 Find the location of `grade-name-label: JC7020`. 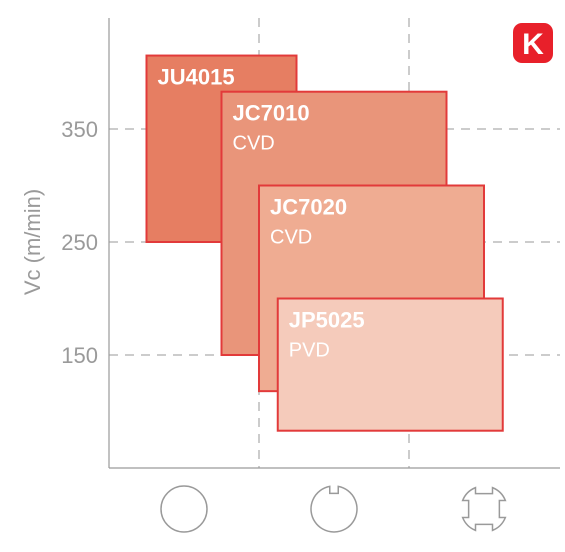

grade-name-label: JC7020 is located at coordinates (308, 207).